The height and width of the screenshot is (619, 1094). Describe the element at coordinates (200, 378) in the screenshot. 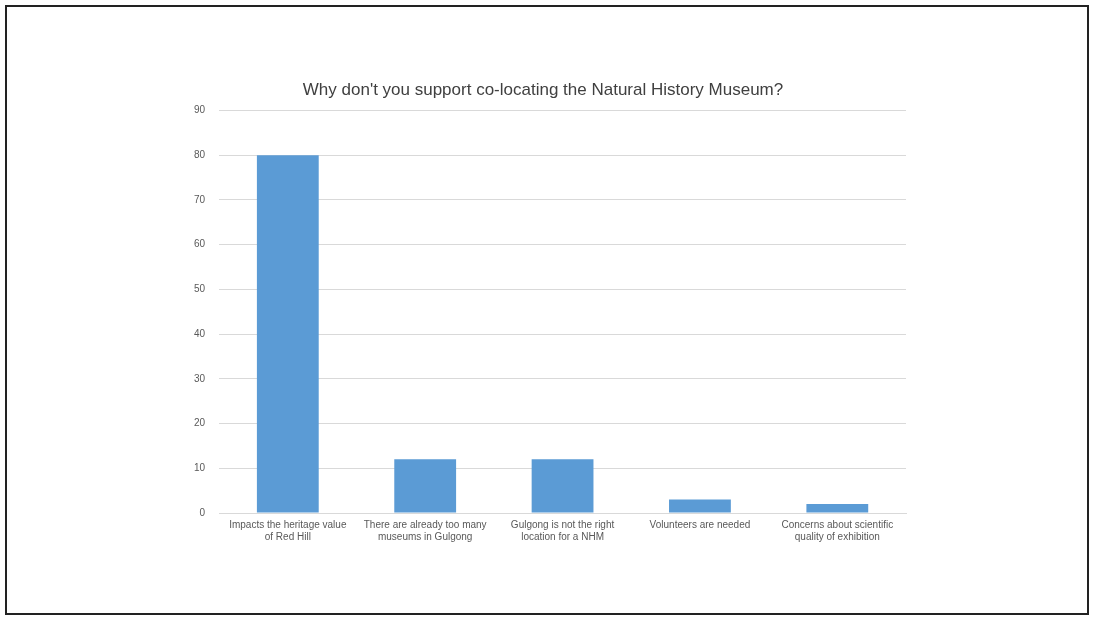

I see `y-tick-label: 30` at that location.